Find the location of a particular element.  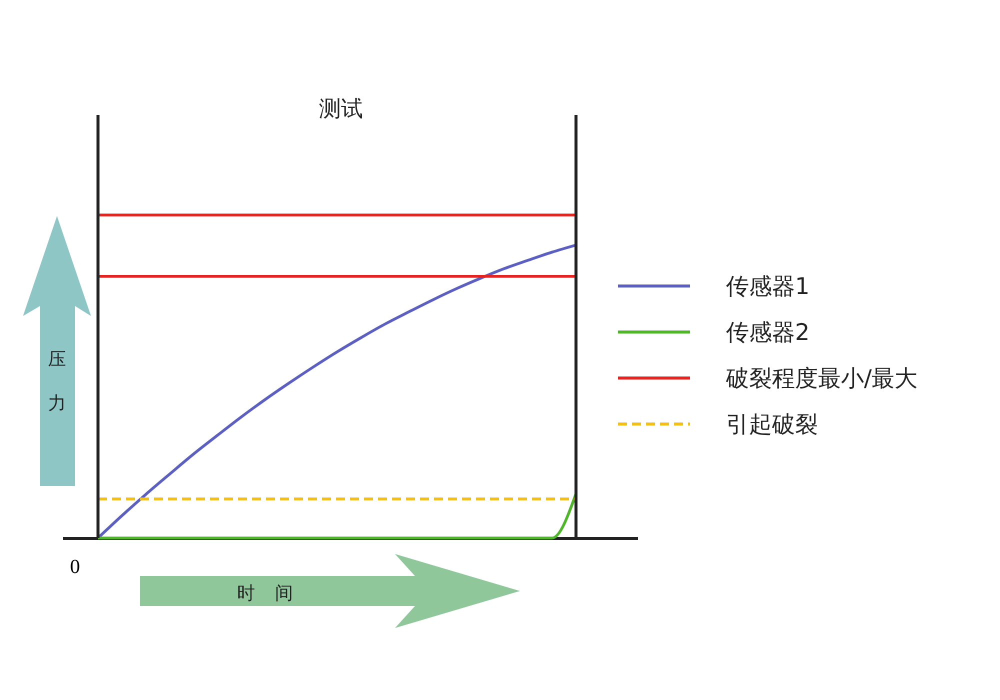

legend-label: 传感器1 is located at coordinates (768, 287).